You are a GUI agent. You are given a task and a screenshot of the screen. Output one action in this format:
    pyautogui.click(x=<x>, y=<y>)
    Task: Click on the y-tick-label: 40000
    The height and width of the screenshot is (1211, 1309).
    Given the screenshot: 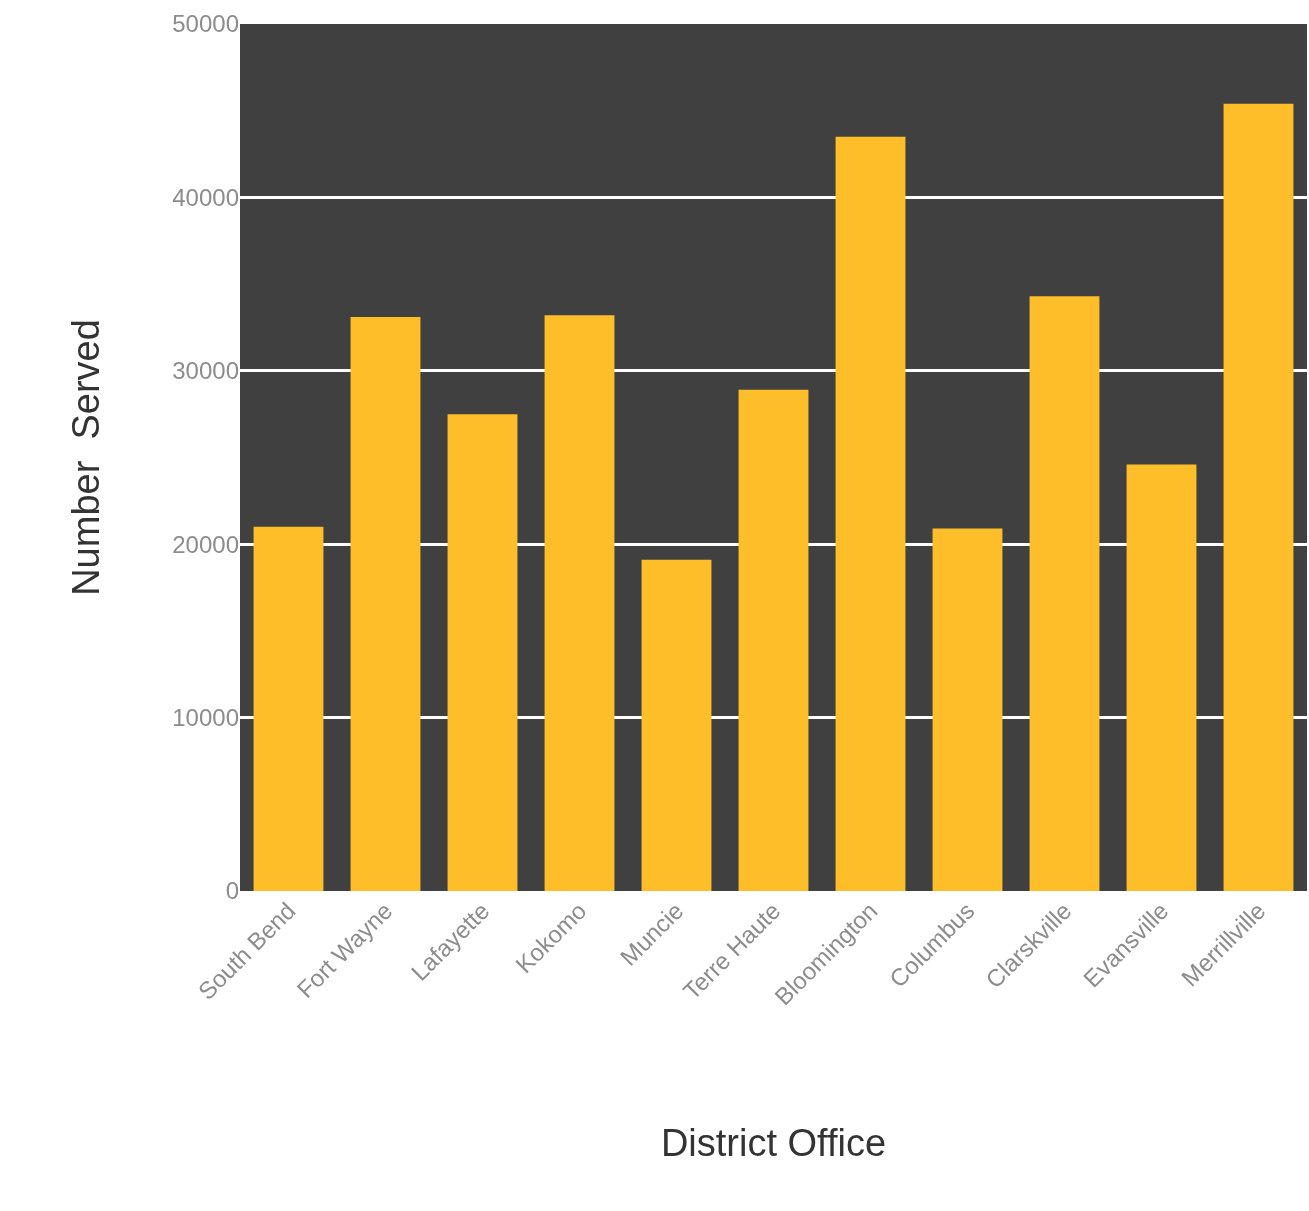 What is the action you would take?
    pyautogui.click(x=205, y=197)
    